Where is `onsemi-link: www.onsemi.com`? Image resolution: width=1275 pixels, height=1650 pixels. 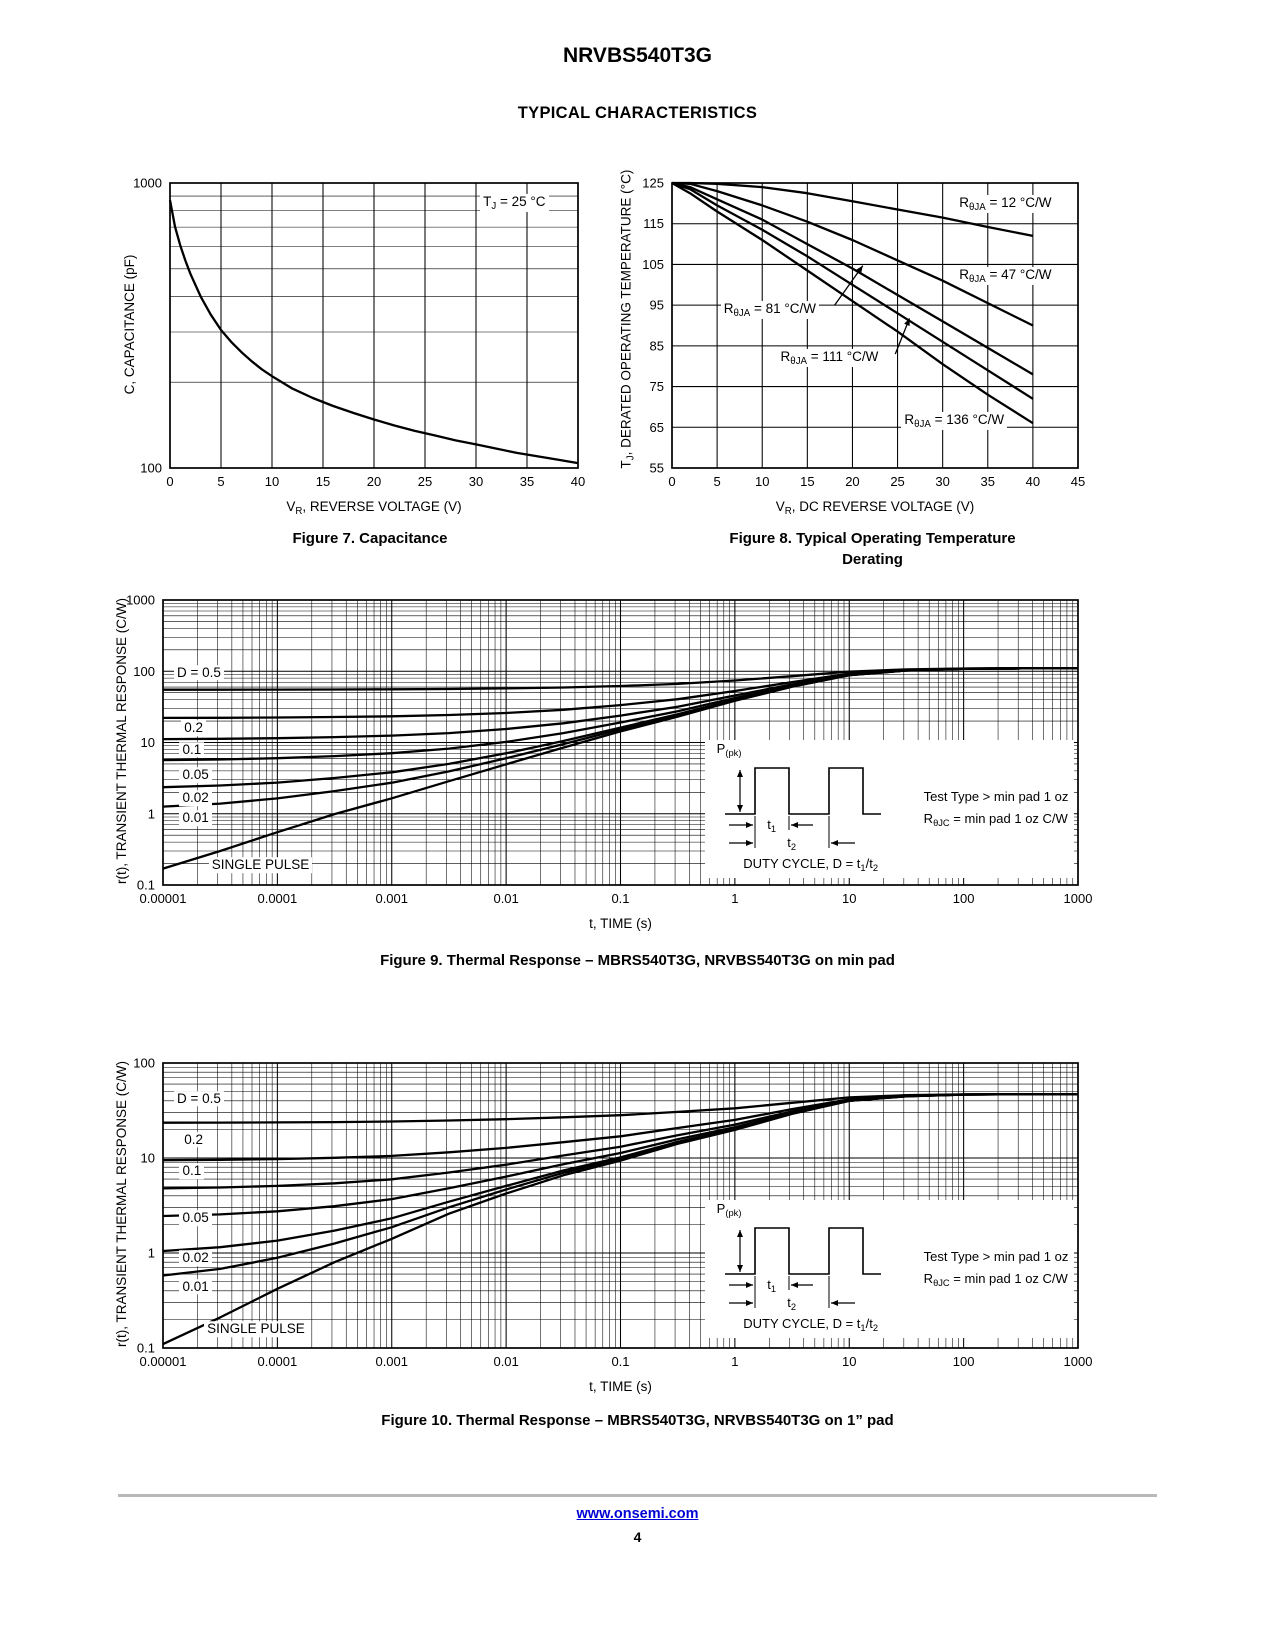 onsemi-link: www.onsemi.com is located at coordinates (637, 1514).